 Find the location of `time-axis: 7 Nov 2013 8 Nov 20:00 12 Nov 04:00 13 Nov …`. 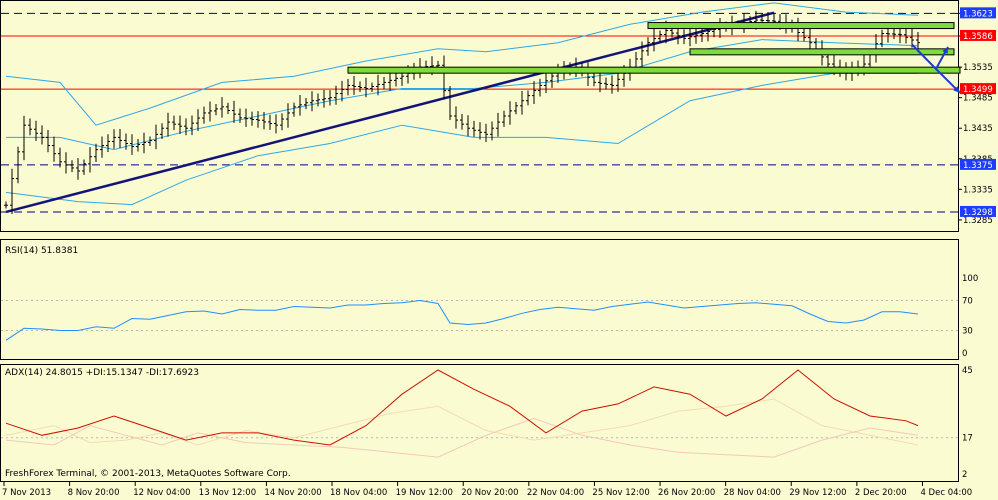

time-axis: 7 Nov 2013 8 Nov 20:00 12 Nov 04:00 13 Nov … is located at coordinates (487, 490).